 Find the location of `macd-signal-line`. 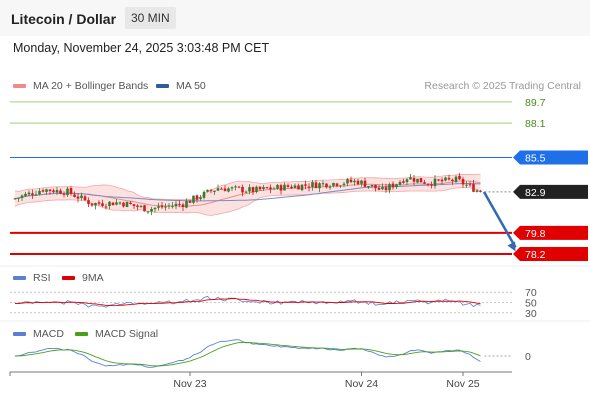

macd-signal-line is located at coordinates (247, 354).